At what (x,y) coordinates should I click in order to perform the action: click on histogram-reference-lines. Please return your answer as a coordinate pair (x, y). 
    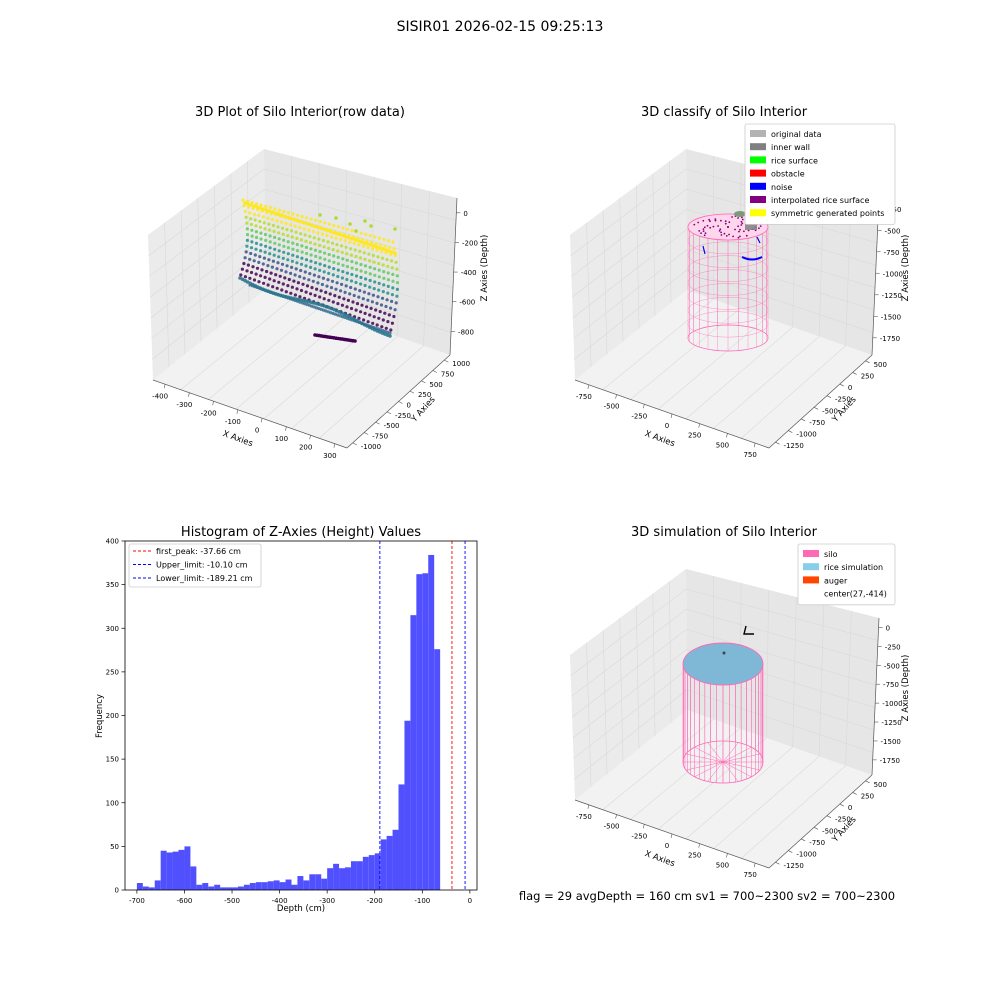
    Looking at the image, I should click on (422, 715).